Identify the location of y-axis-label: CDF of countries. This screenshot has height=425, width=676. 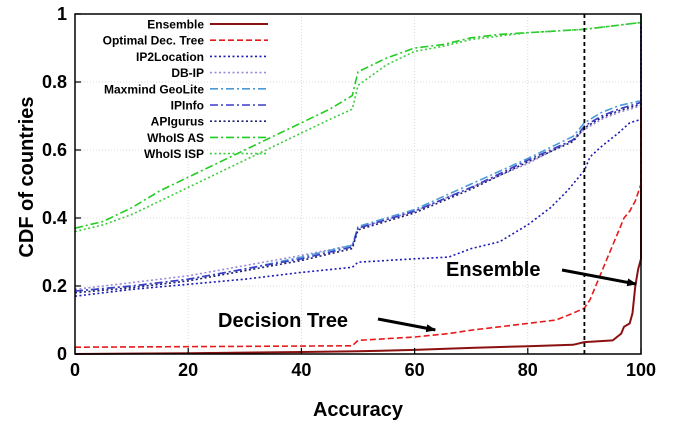
(27, 176).